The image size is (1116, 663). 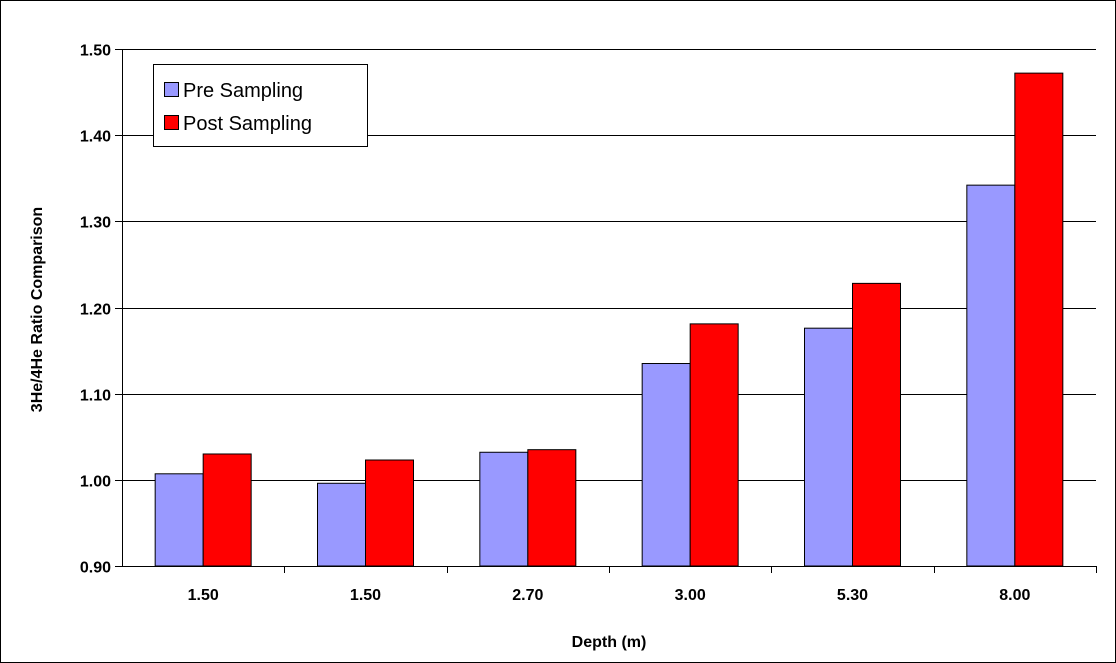 What do you see at coordinates (609, 642) in the screenshot?
I see `x-axis-title: Depth (m)` at bounding box center [609, 642].